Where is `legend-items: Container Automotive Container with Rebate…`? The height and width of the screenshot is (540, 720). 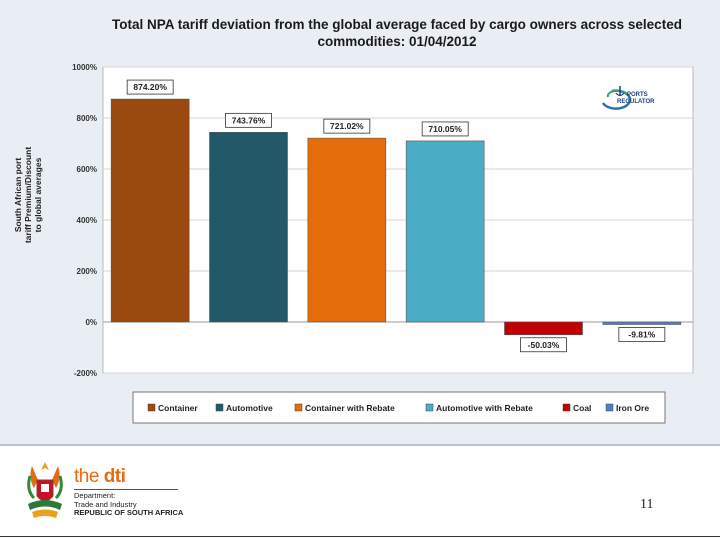 legend-items: Container Automotive Container with Rebate… is located at coordinates (398, 408).